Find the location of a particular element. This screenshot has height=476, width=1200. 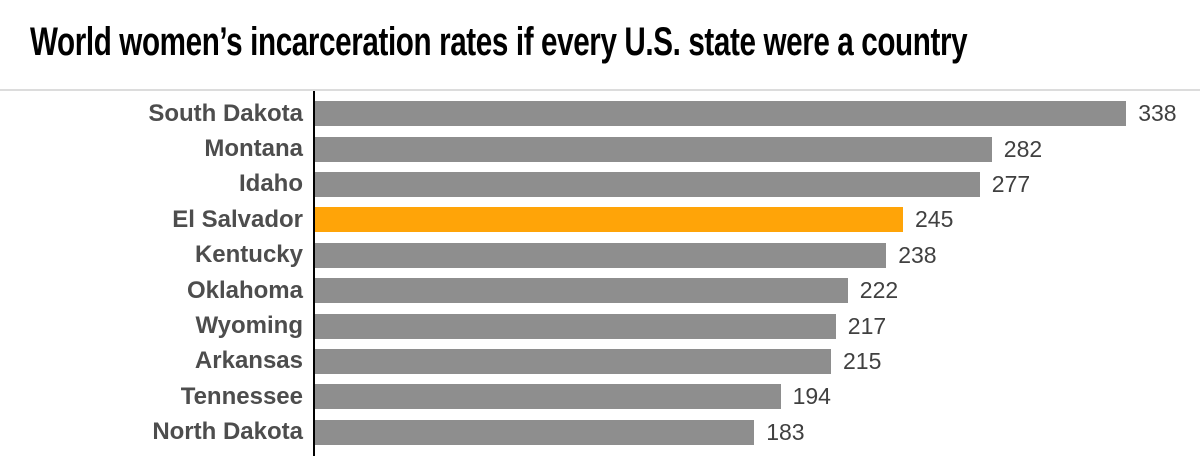

chart-row: Oklahoma 222 is located at coordinates (600, 290).